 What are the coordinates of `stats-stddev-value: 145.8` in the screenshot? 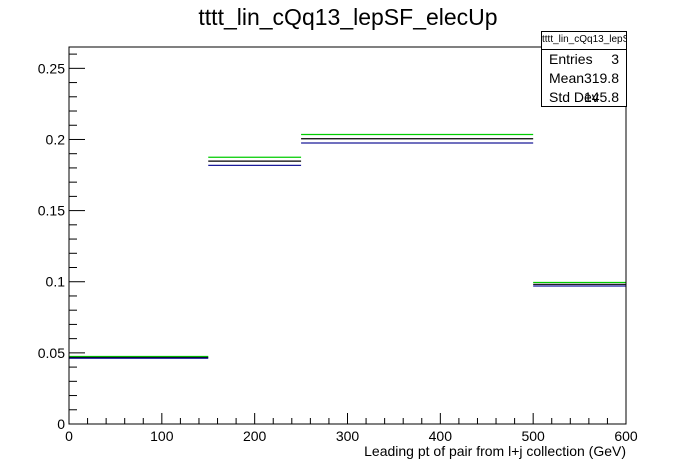 It's located at (601, 97).